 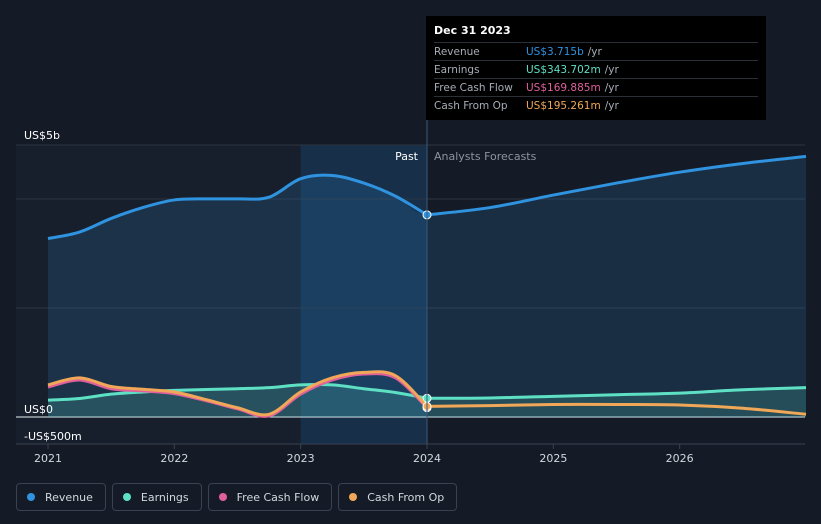 I want to click on tooltip-row-cash-from-op: Cash From Op US$195.261m /yr, so click(x=596, y=105).